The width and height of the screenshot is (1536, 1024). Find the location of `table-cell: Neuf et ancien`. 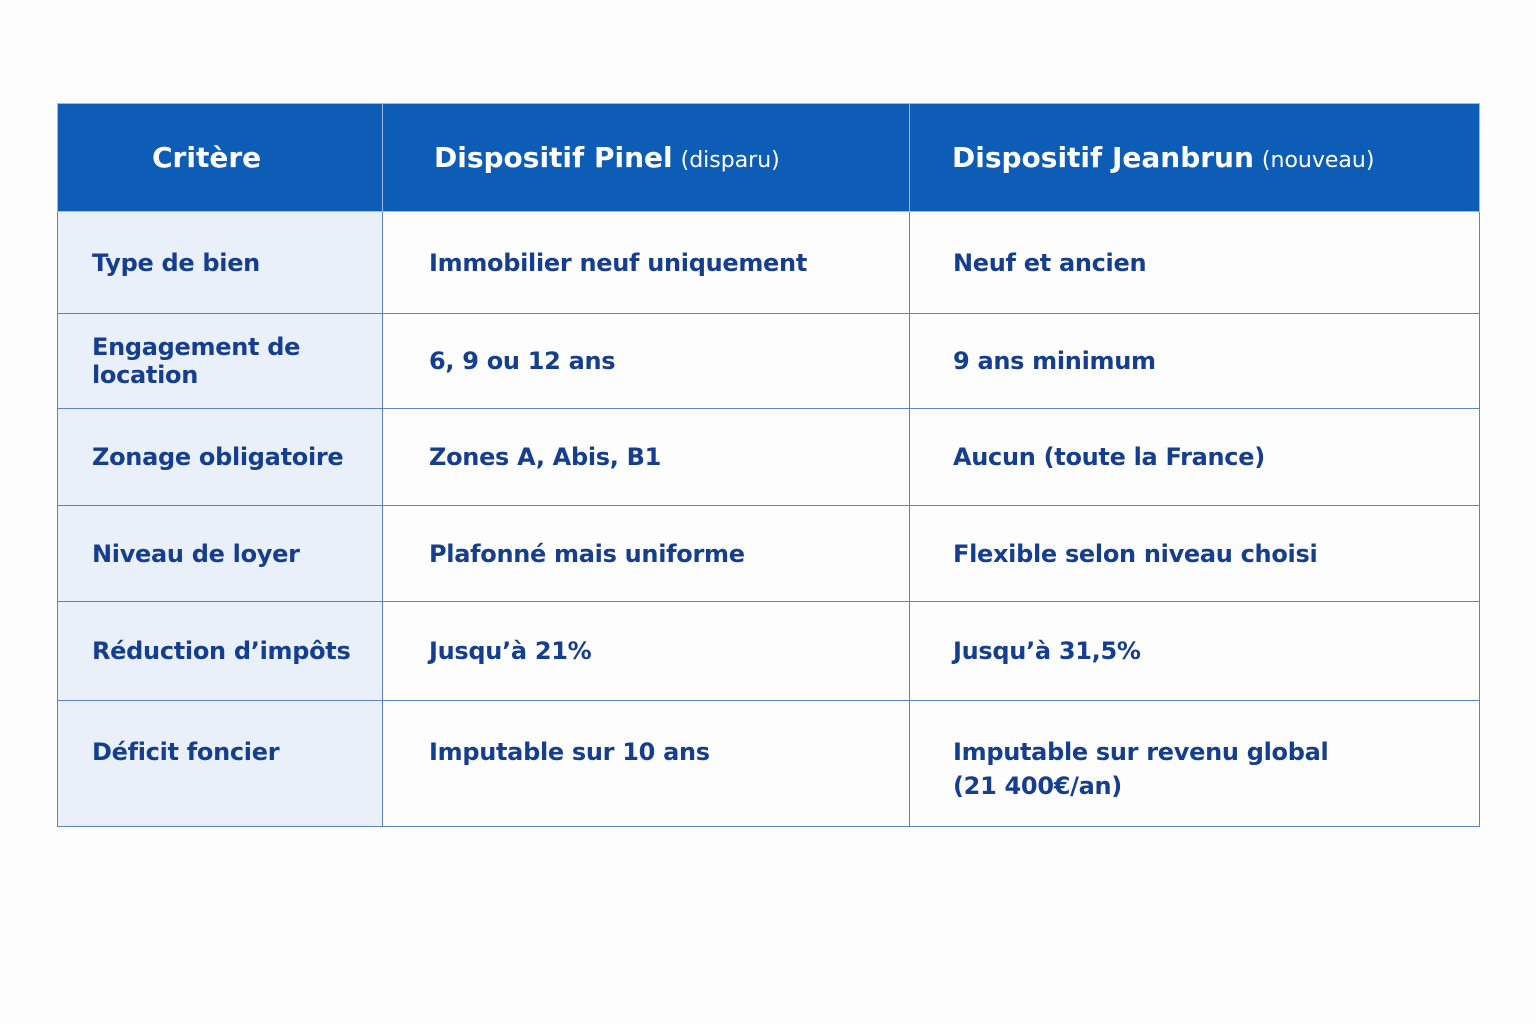

table-cell: Neuf et ancien is located at coordinates (1194, 262).